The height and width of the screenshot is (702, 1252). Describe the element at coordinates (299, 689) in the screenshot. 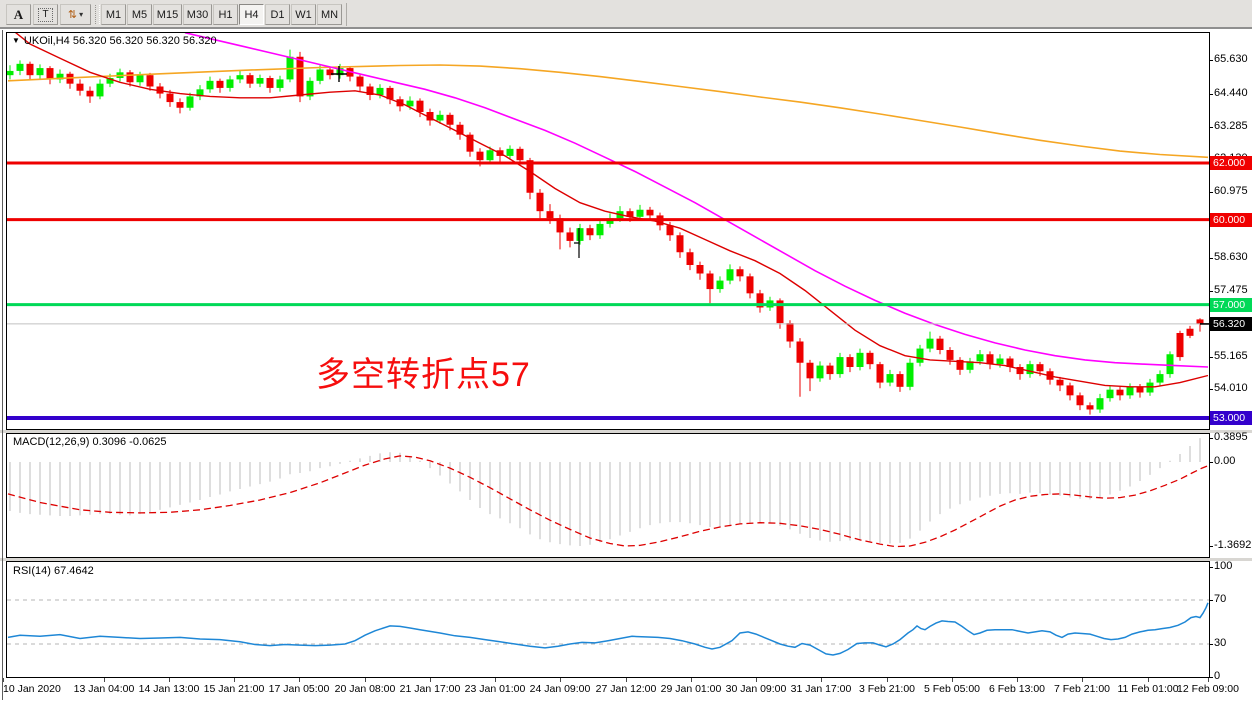

I see `date-label: 17 Jan 05:00` at that location.